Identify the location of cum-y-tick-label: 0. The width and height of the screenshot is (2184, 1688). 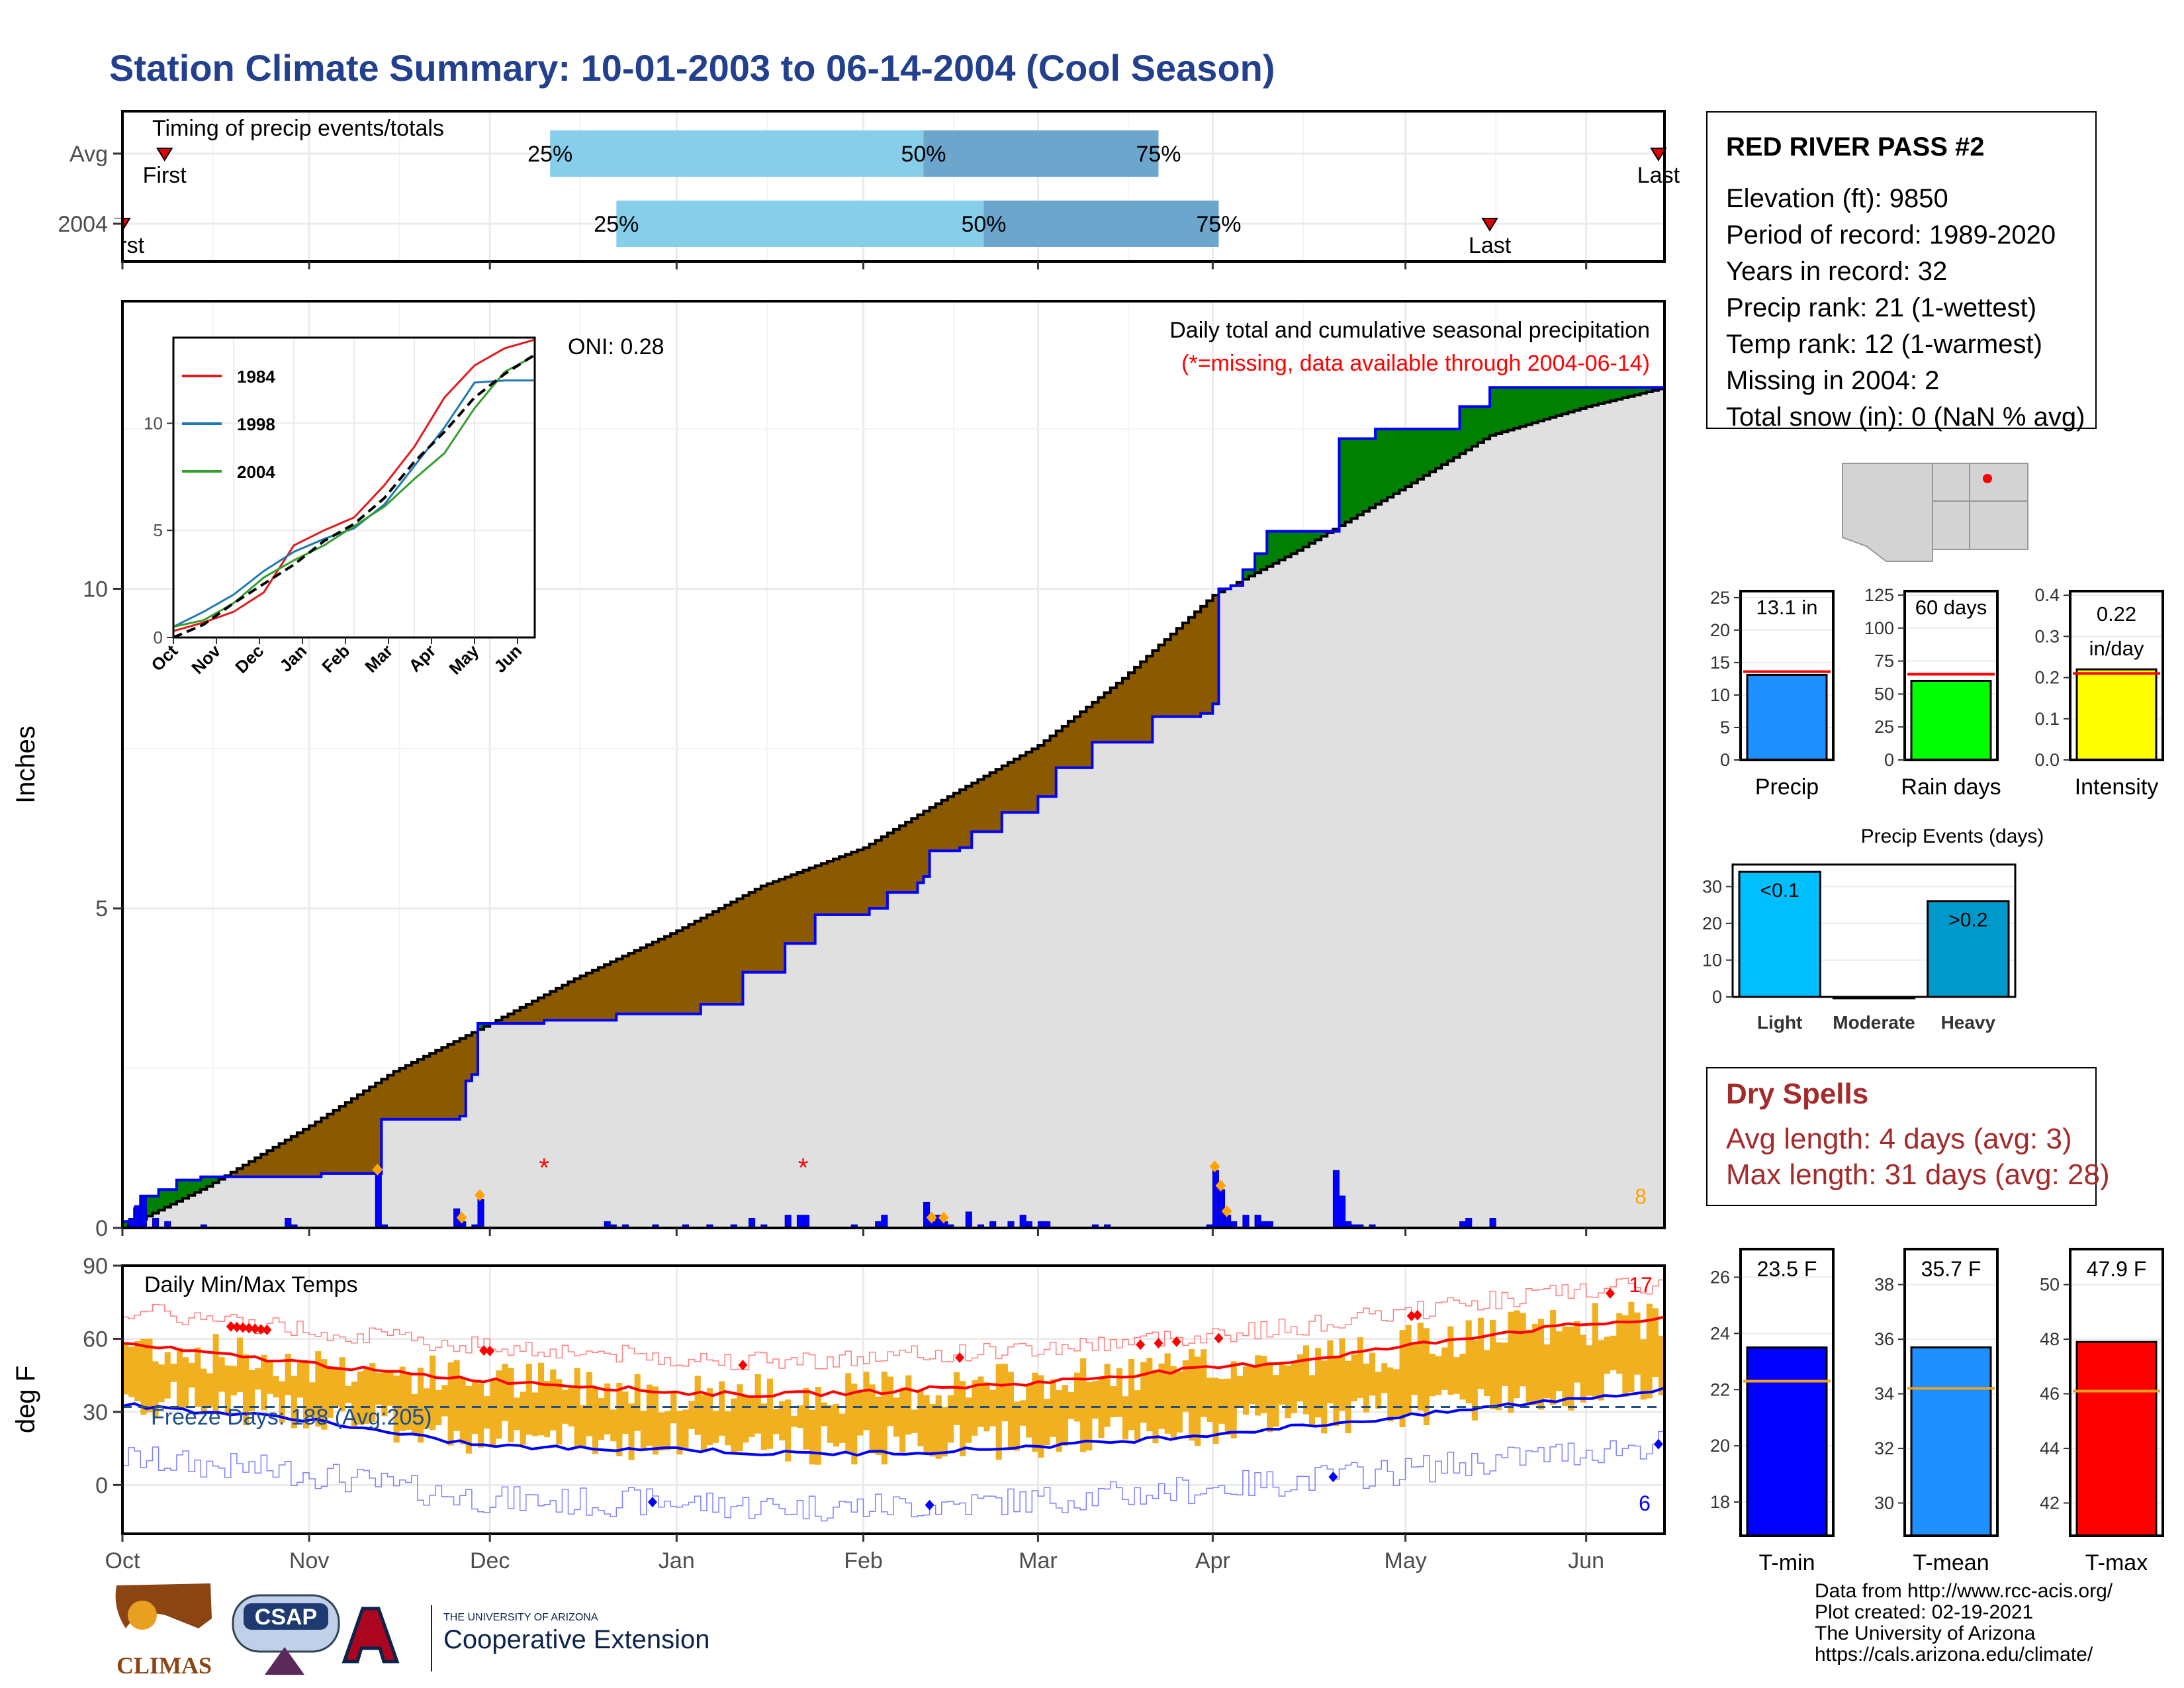
(101, 1228).